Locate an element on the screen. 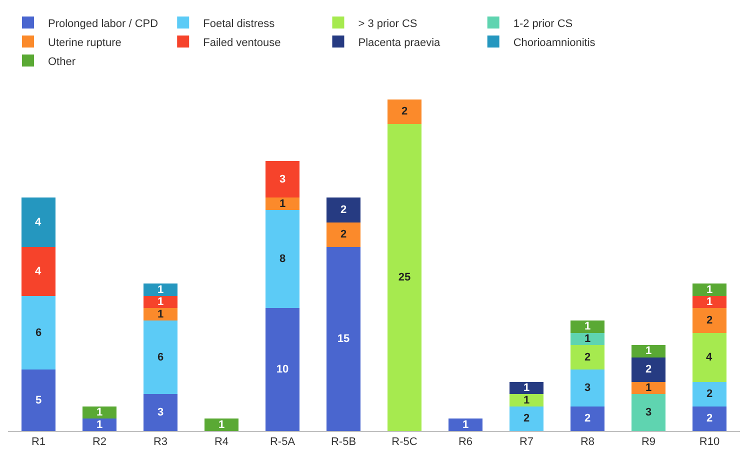 Image resolution: width=748 pixels, height=455 pixels. x-tick-label: R3 is located at coordinates (160, 442).